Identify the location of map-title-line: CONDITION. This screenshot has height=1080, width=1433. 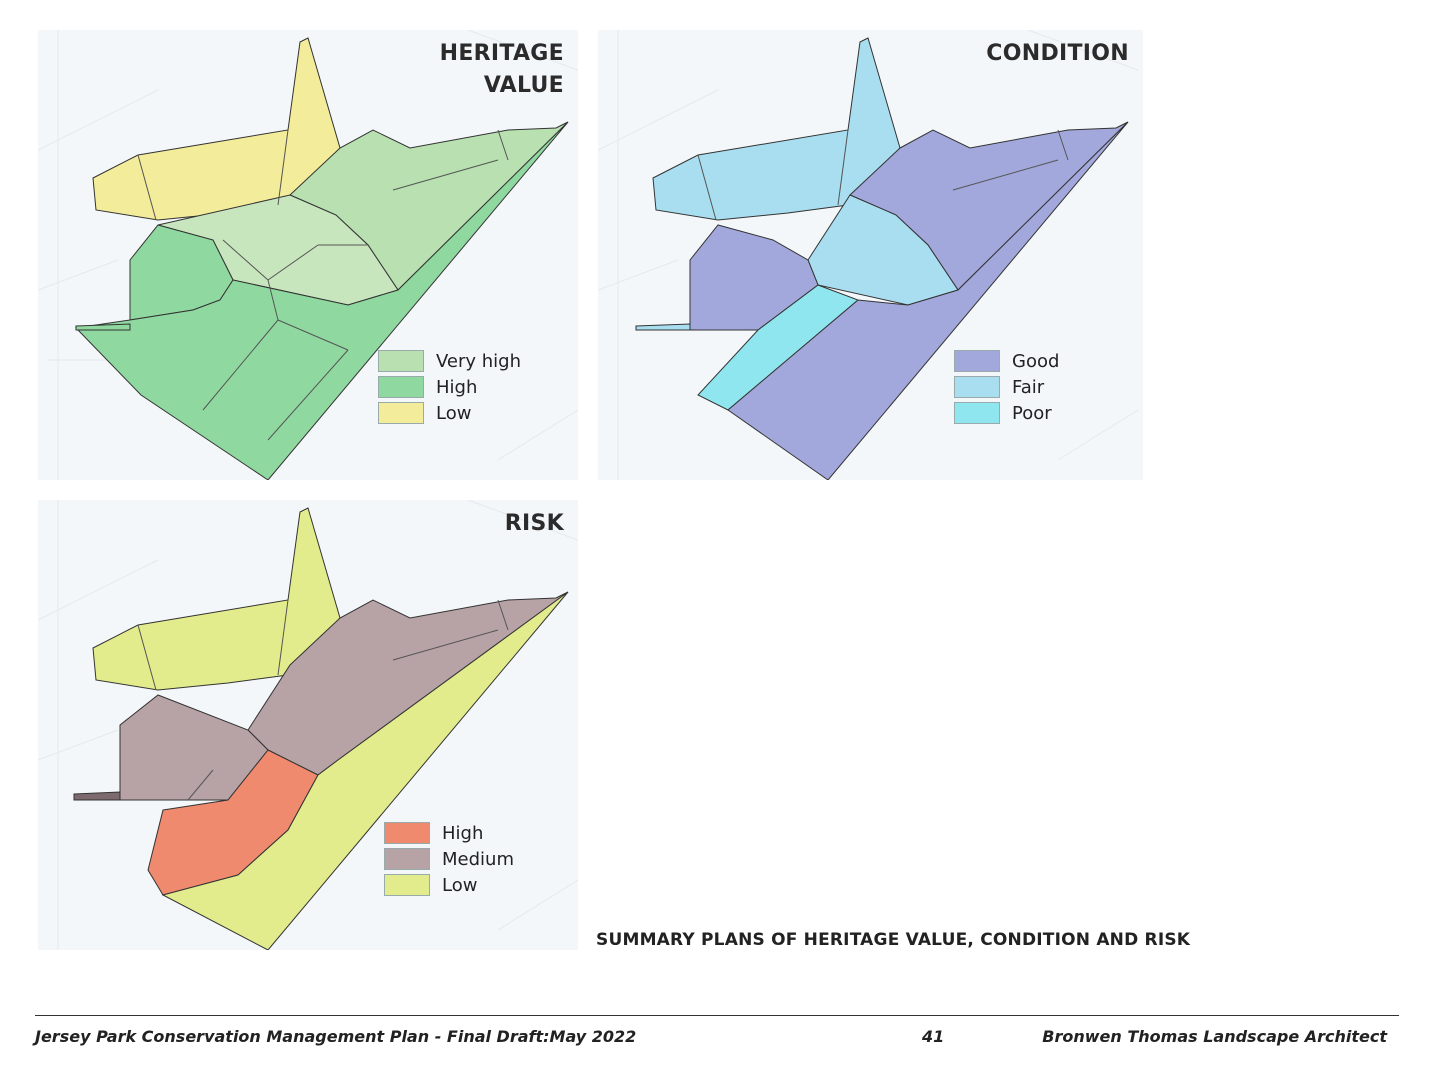
(1057, 53).